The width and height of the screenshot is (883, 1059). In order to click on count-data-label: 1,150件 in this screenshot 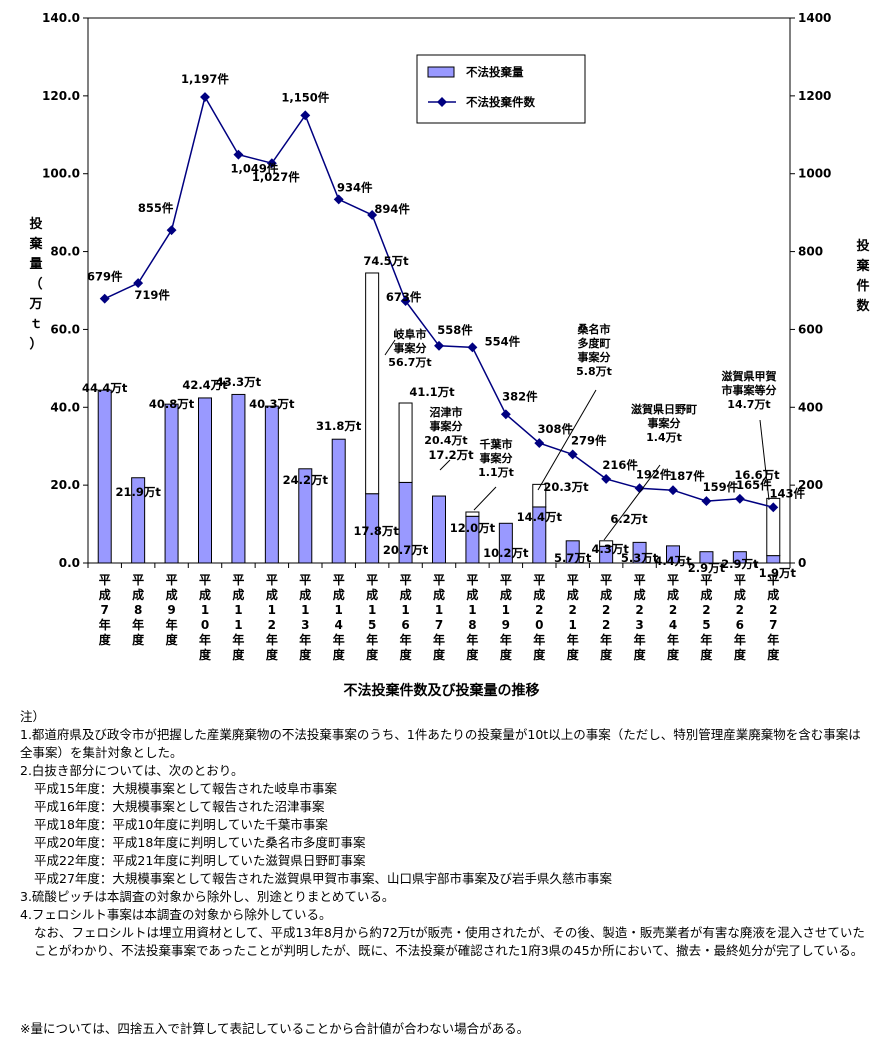, I will do `click(305, 97)`.